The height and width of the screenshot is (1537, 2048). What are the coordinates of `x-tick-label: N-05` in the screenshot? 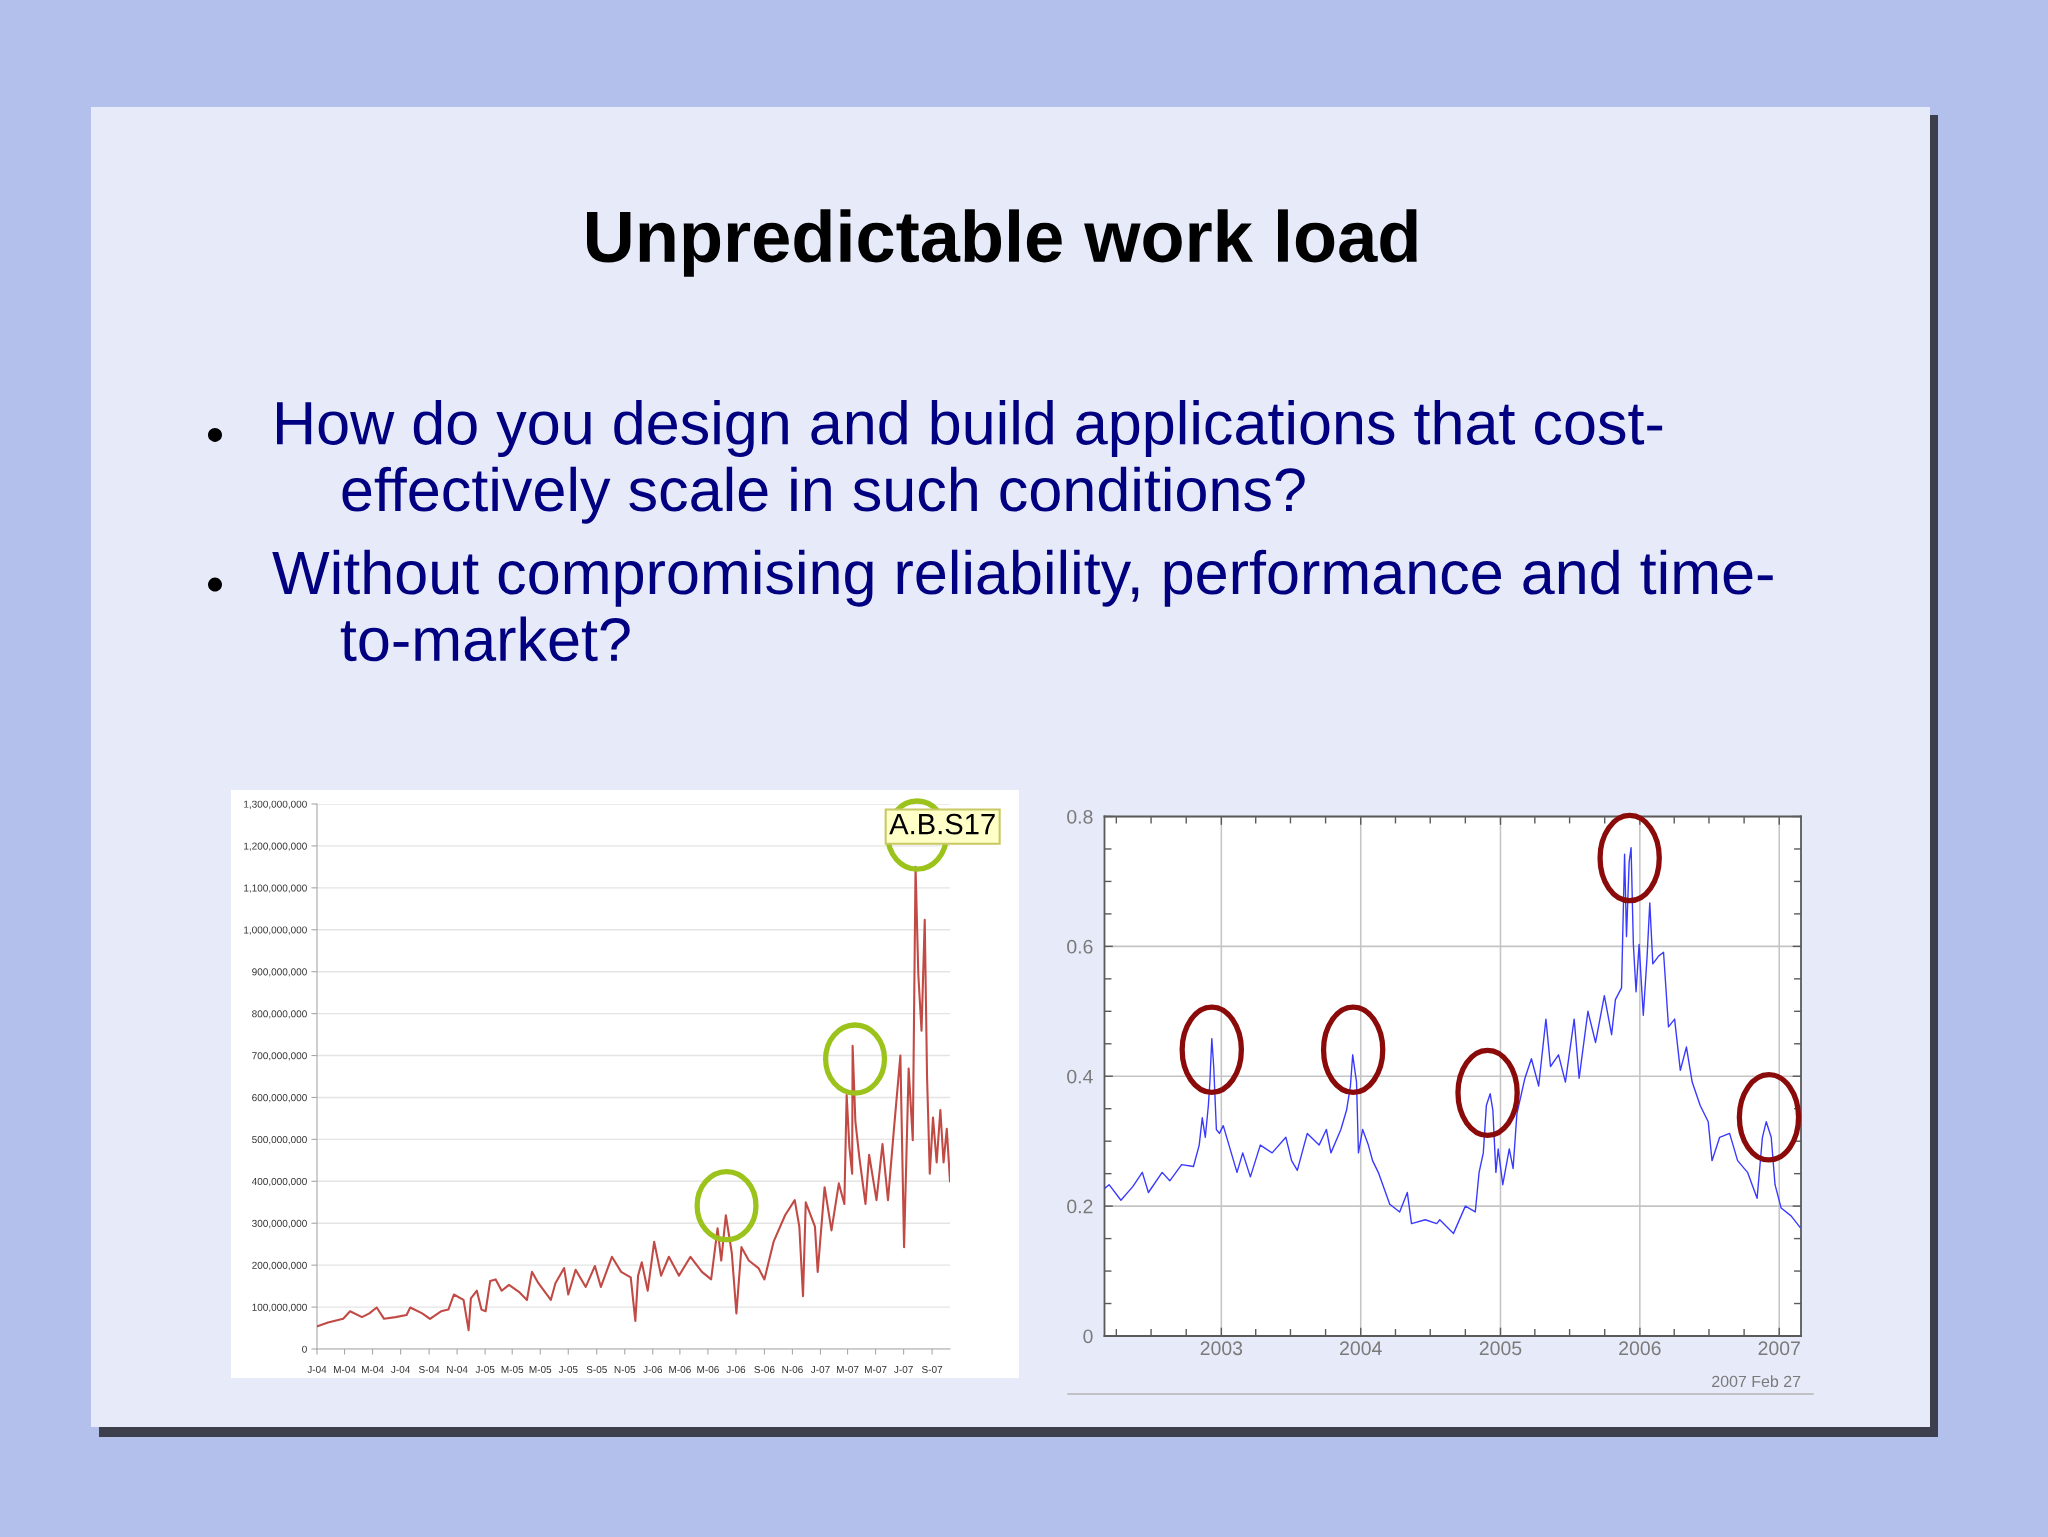 It's located at (625, 1369).